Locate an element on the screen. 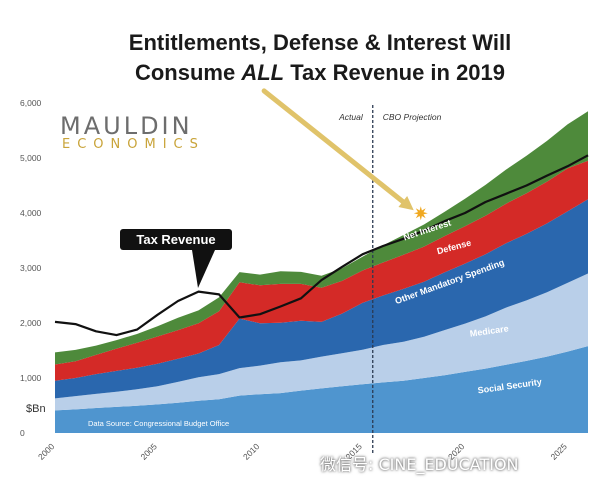  mauldin-logo: MAULDIN ECONOMICS is located at coordinates (132, 133).